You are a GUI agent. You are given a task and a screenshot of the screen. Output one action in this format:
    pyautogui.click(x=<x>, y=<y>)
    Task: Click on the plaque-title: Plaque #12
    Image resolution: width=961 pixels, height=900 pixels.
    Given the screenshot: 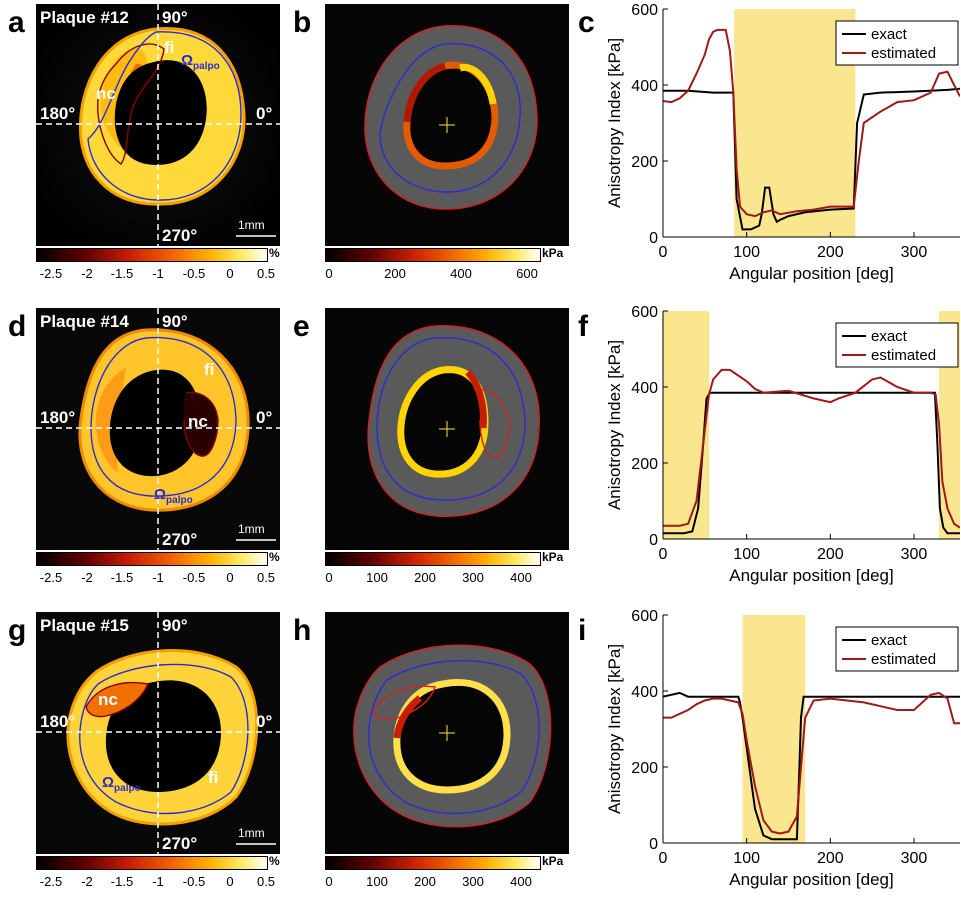 What is the action you would take?
    pyautogui.click(x=84, y=17)
    